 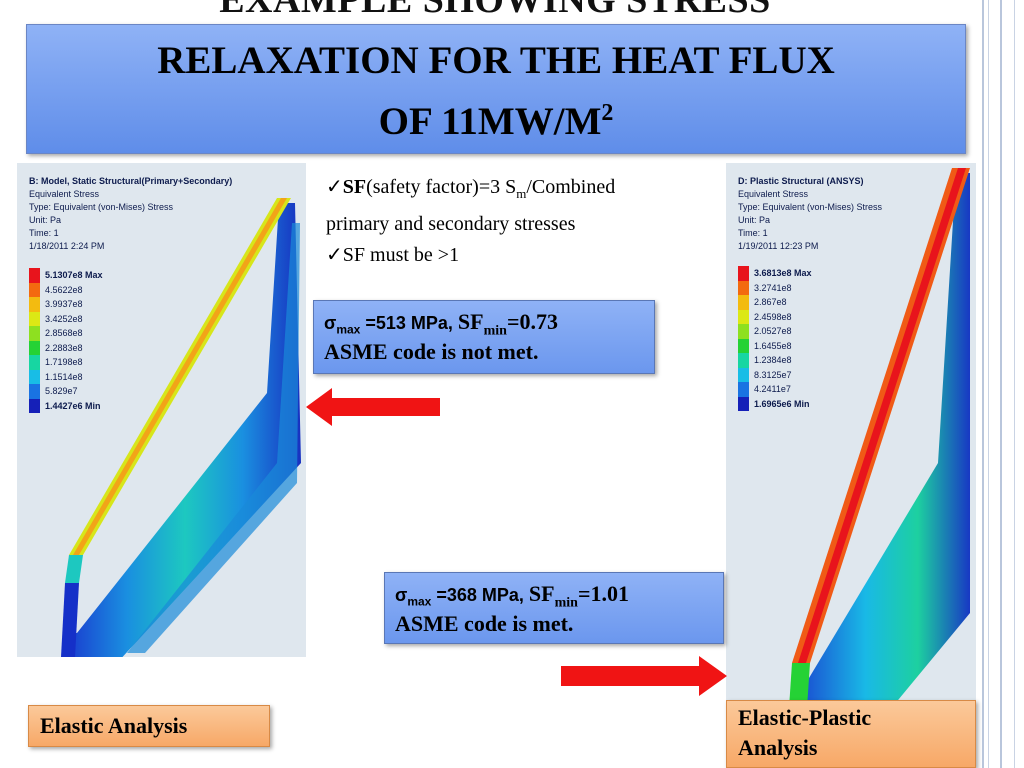 What do you see at coordinates (801, 181) in the screenshot?
I see `plot-header-line: D: Plastic Structural (ANSYS)` at bounding box center [801, 181].